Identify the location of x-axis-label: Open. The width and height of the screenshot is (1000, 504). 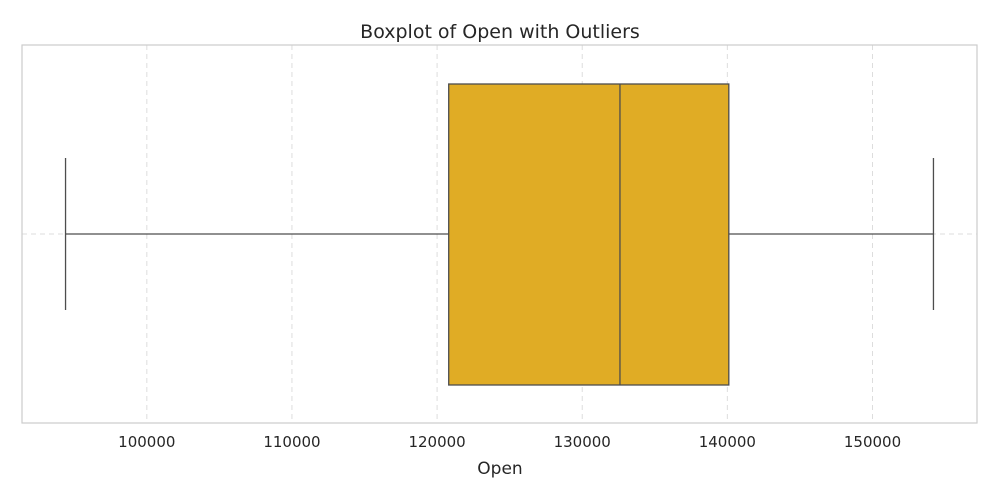
(499, 469).